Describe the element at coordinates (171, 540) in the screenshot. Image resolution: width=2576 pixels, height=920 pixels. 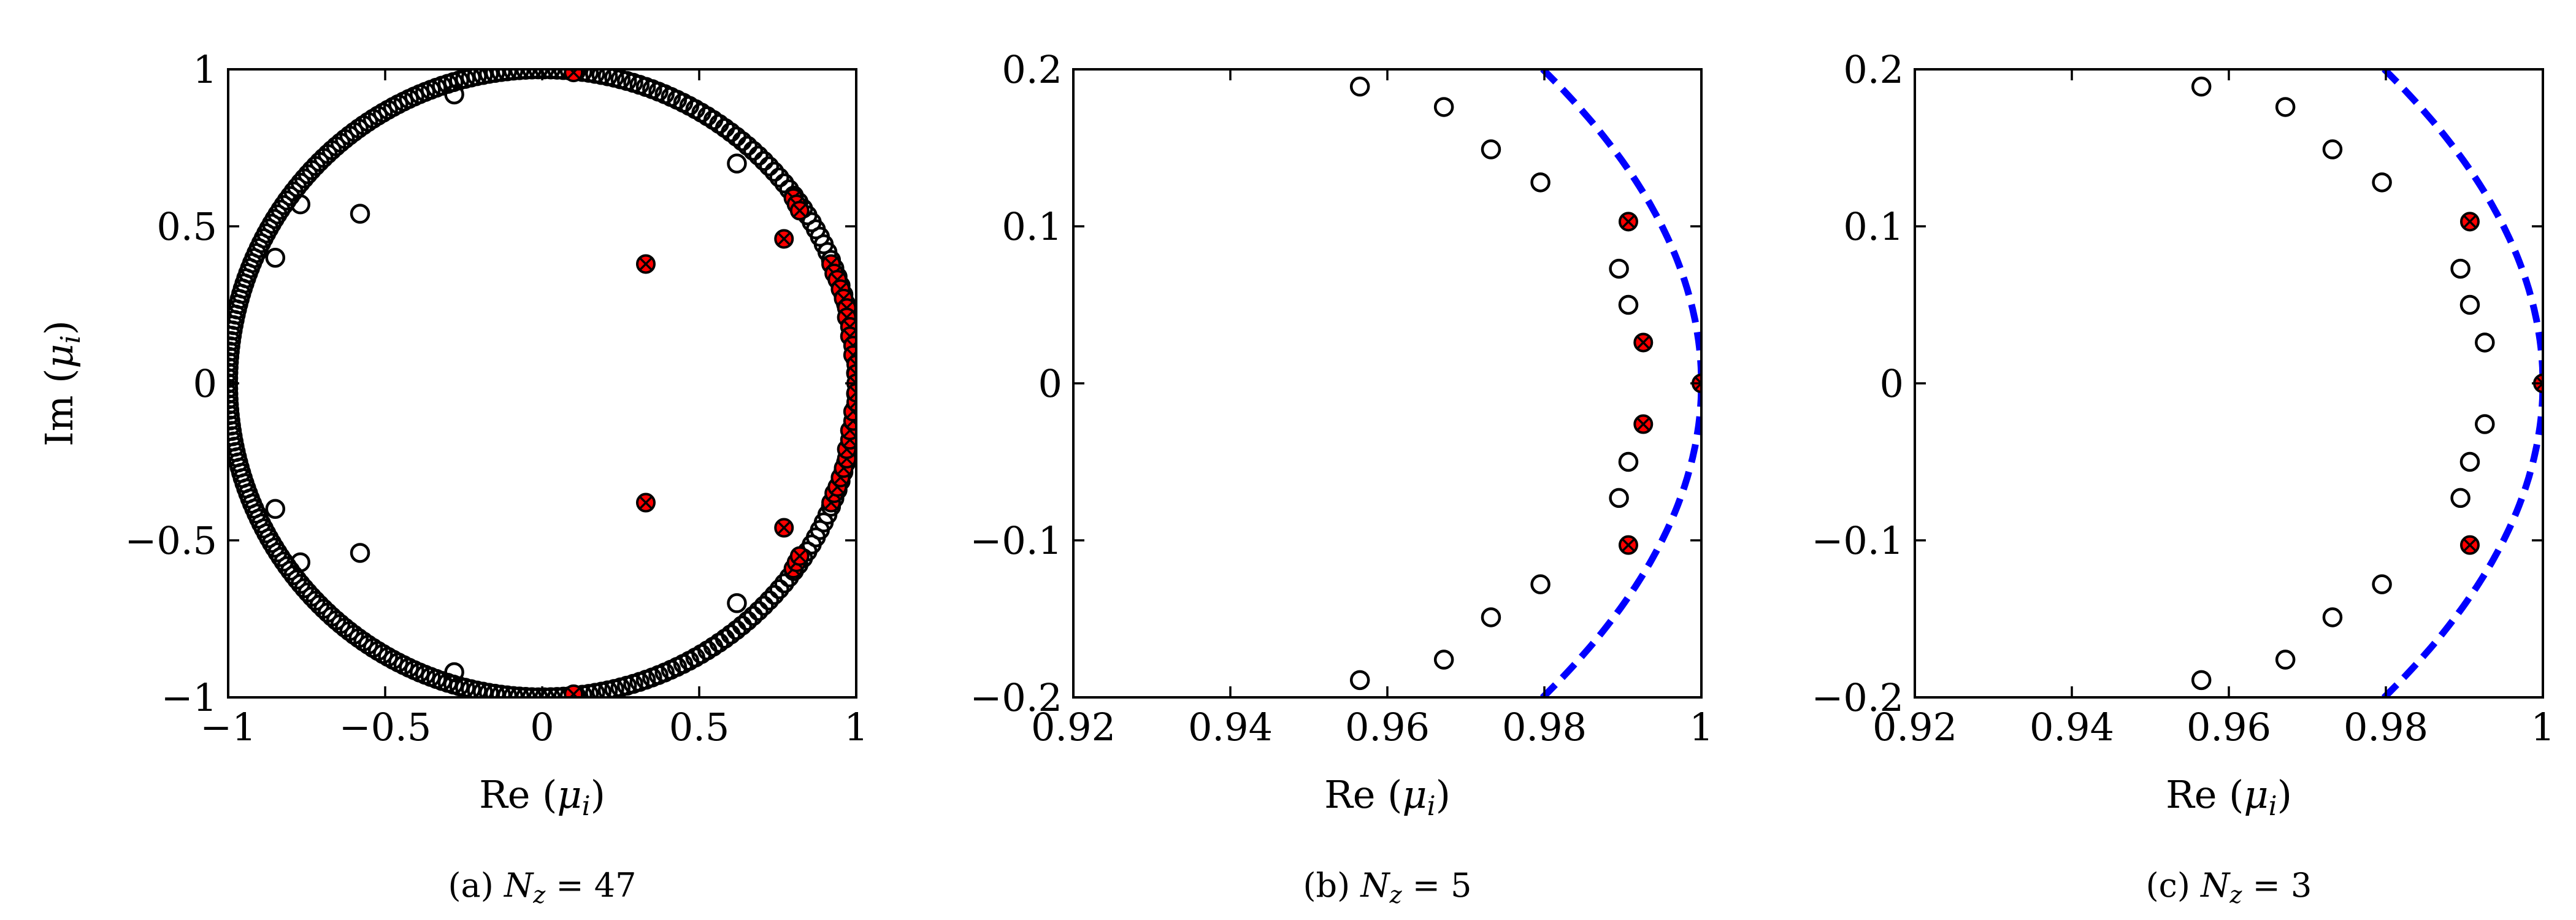
I see `panel-1-ytick-label-2: −0.5` at that location.